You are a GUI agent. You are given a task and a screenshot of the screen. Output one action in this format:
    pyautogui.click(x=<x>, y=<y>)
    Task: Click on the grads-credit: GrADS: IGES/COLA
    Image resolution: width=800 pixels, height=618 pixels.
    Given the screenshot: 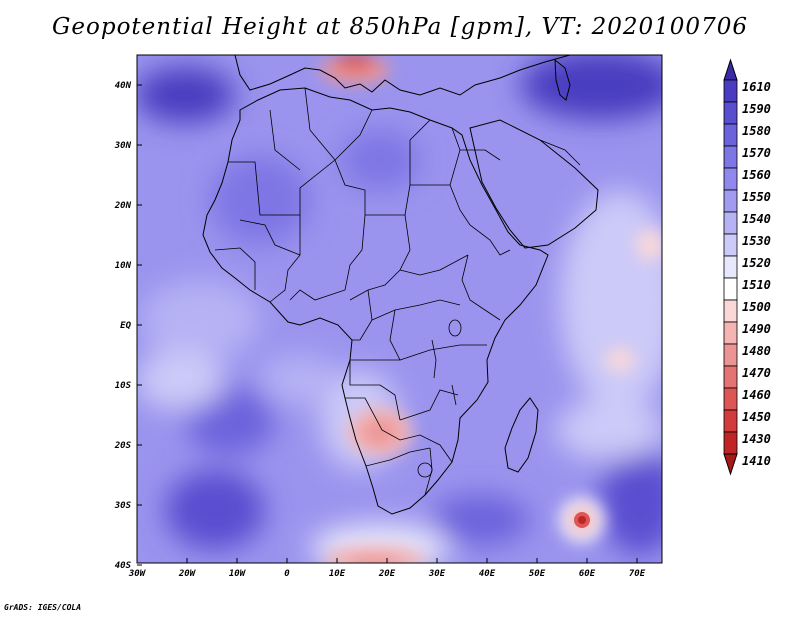 What is the action you would take?
    pyautogui.click(x=43, y=607)
    